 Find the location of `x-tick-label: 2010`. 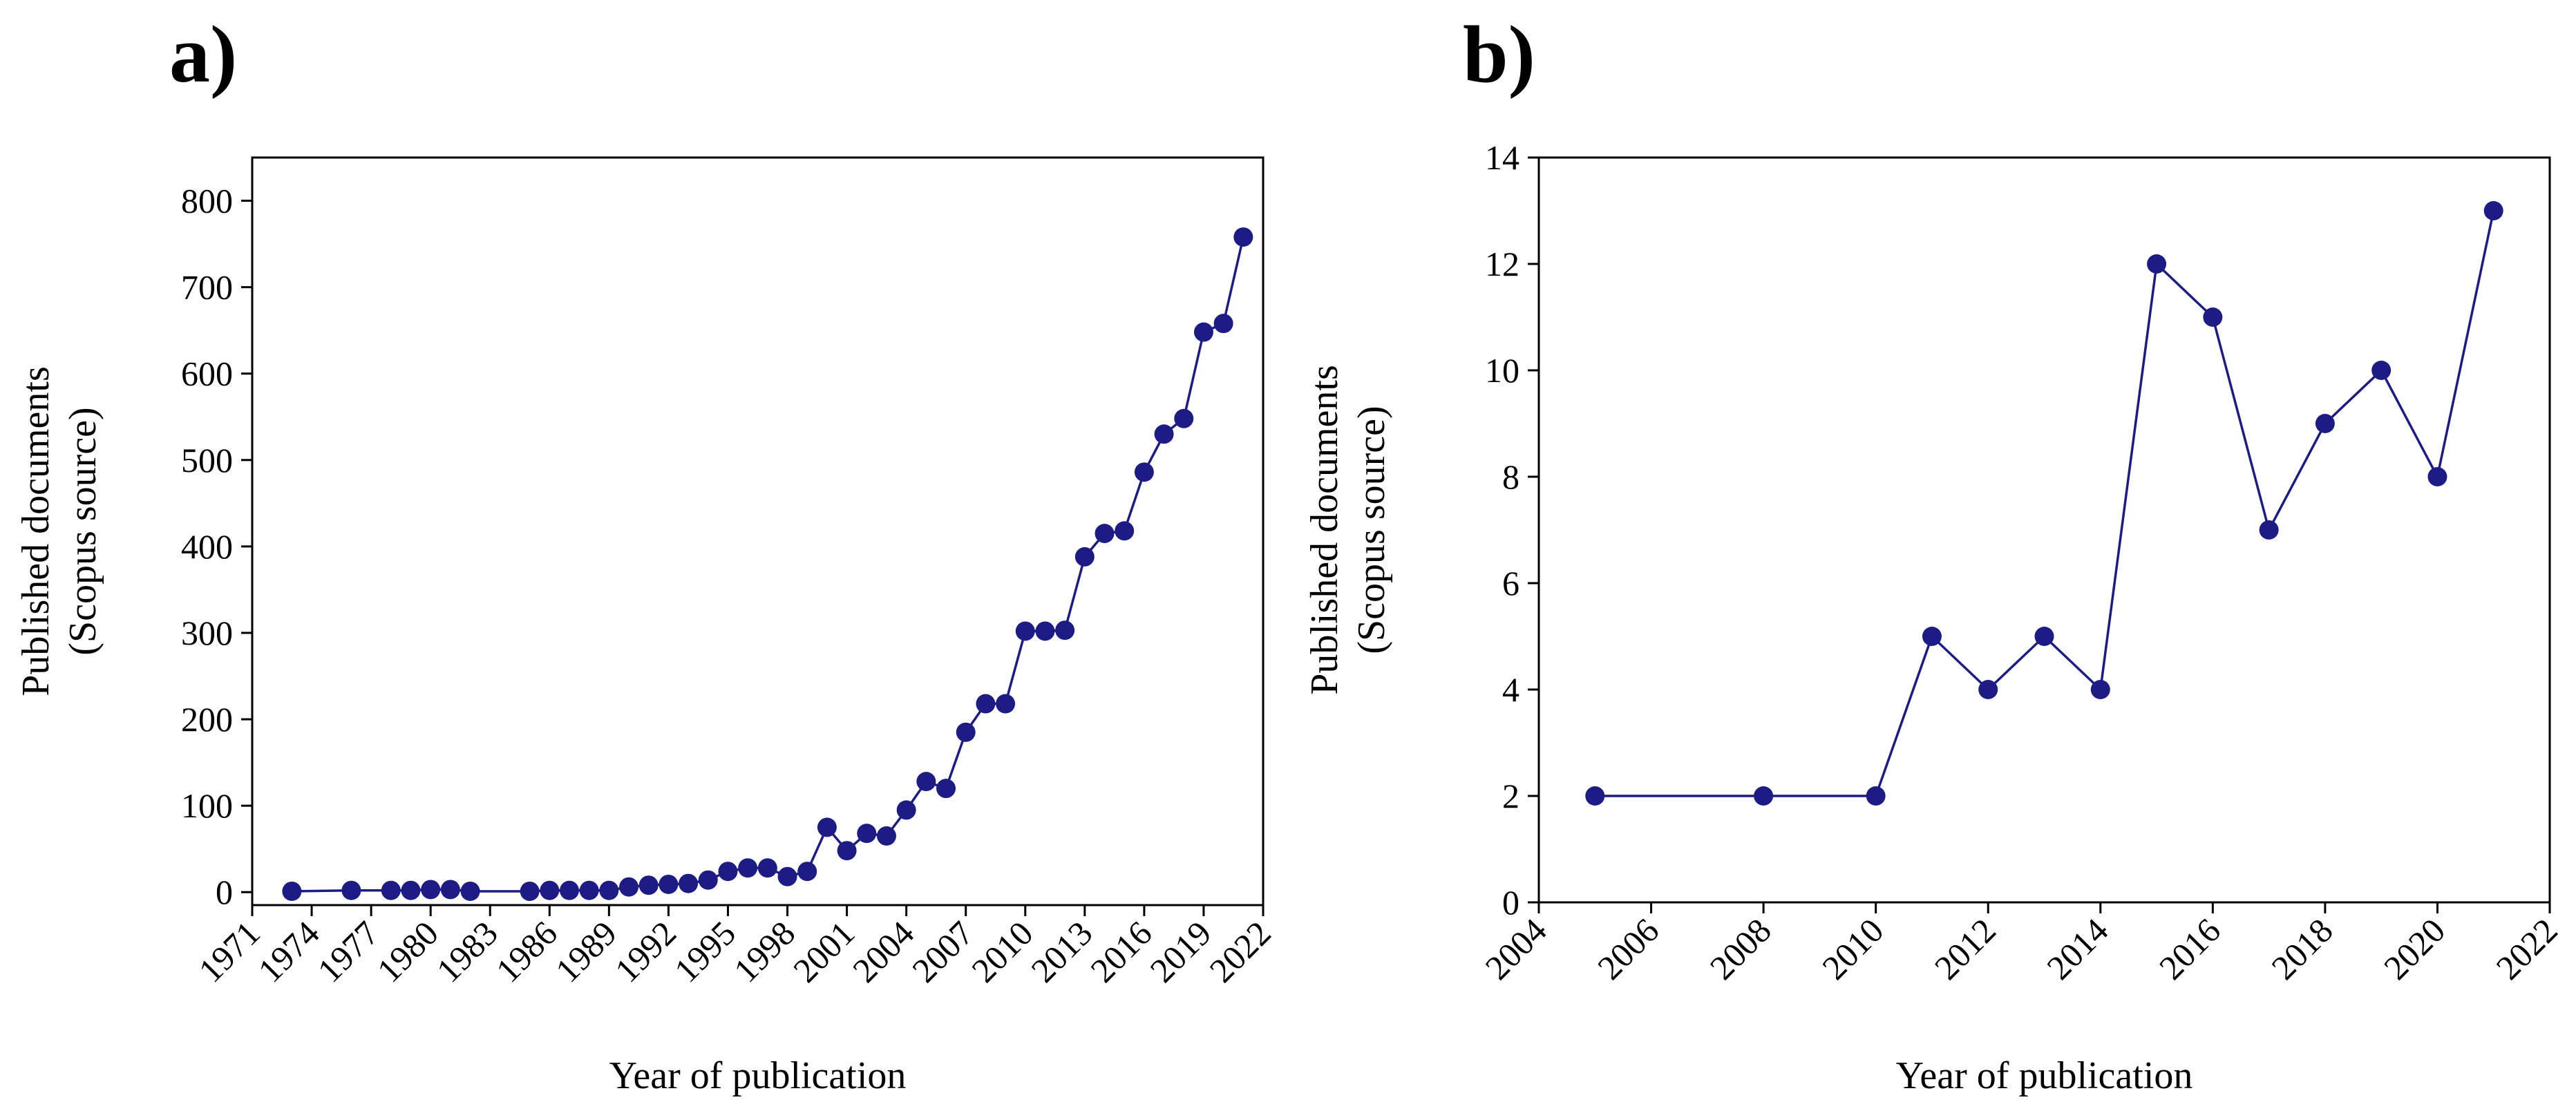

x-tick-label: 2010 is located at coordinates (1002, 951).